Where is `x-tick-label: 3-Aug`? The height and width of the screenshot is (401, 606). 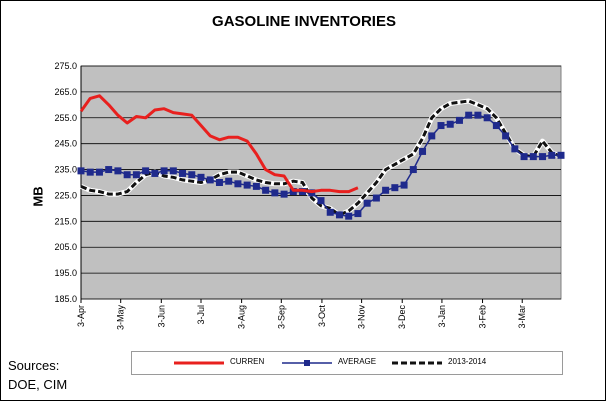
x-tick-label: 3-Aug is located at coordinates (242, 317).